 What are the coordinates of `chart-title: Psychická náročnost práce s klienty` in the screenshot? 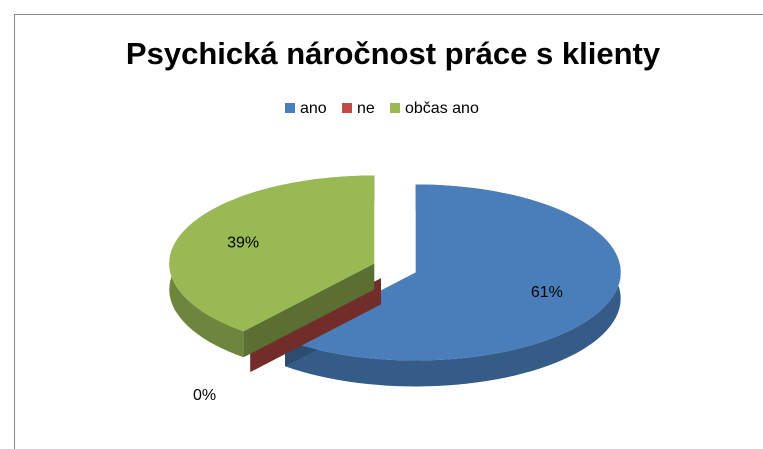 It's located at (393, 53).